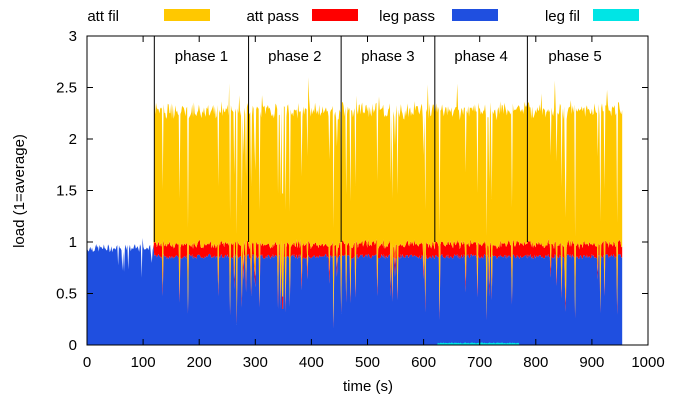 The height and width of the screenshot is (401, 678). I want to click on legend-label: leg pass, so click(407, 16).